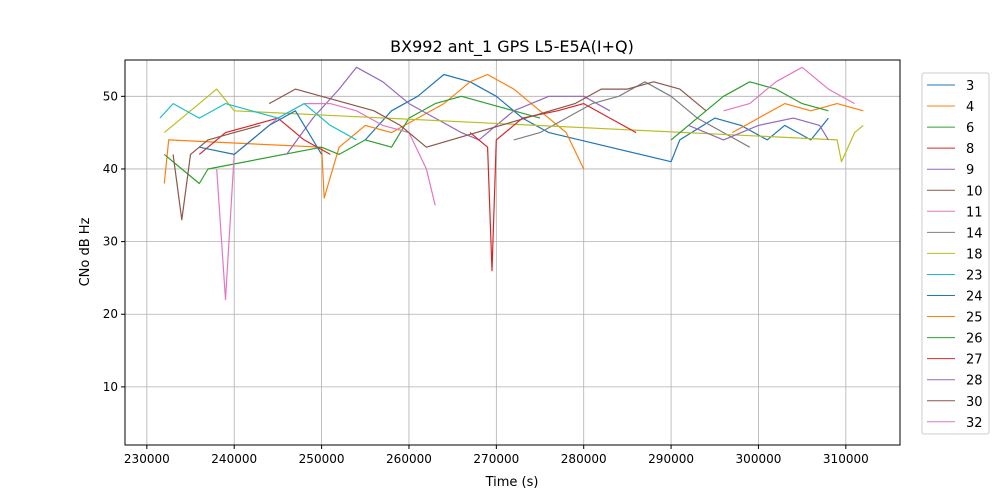  Describe the element at coordinates (409, 459) in the screenshot. I see `x-tick-label: 260000` at that location.